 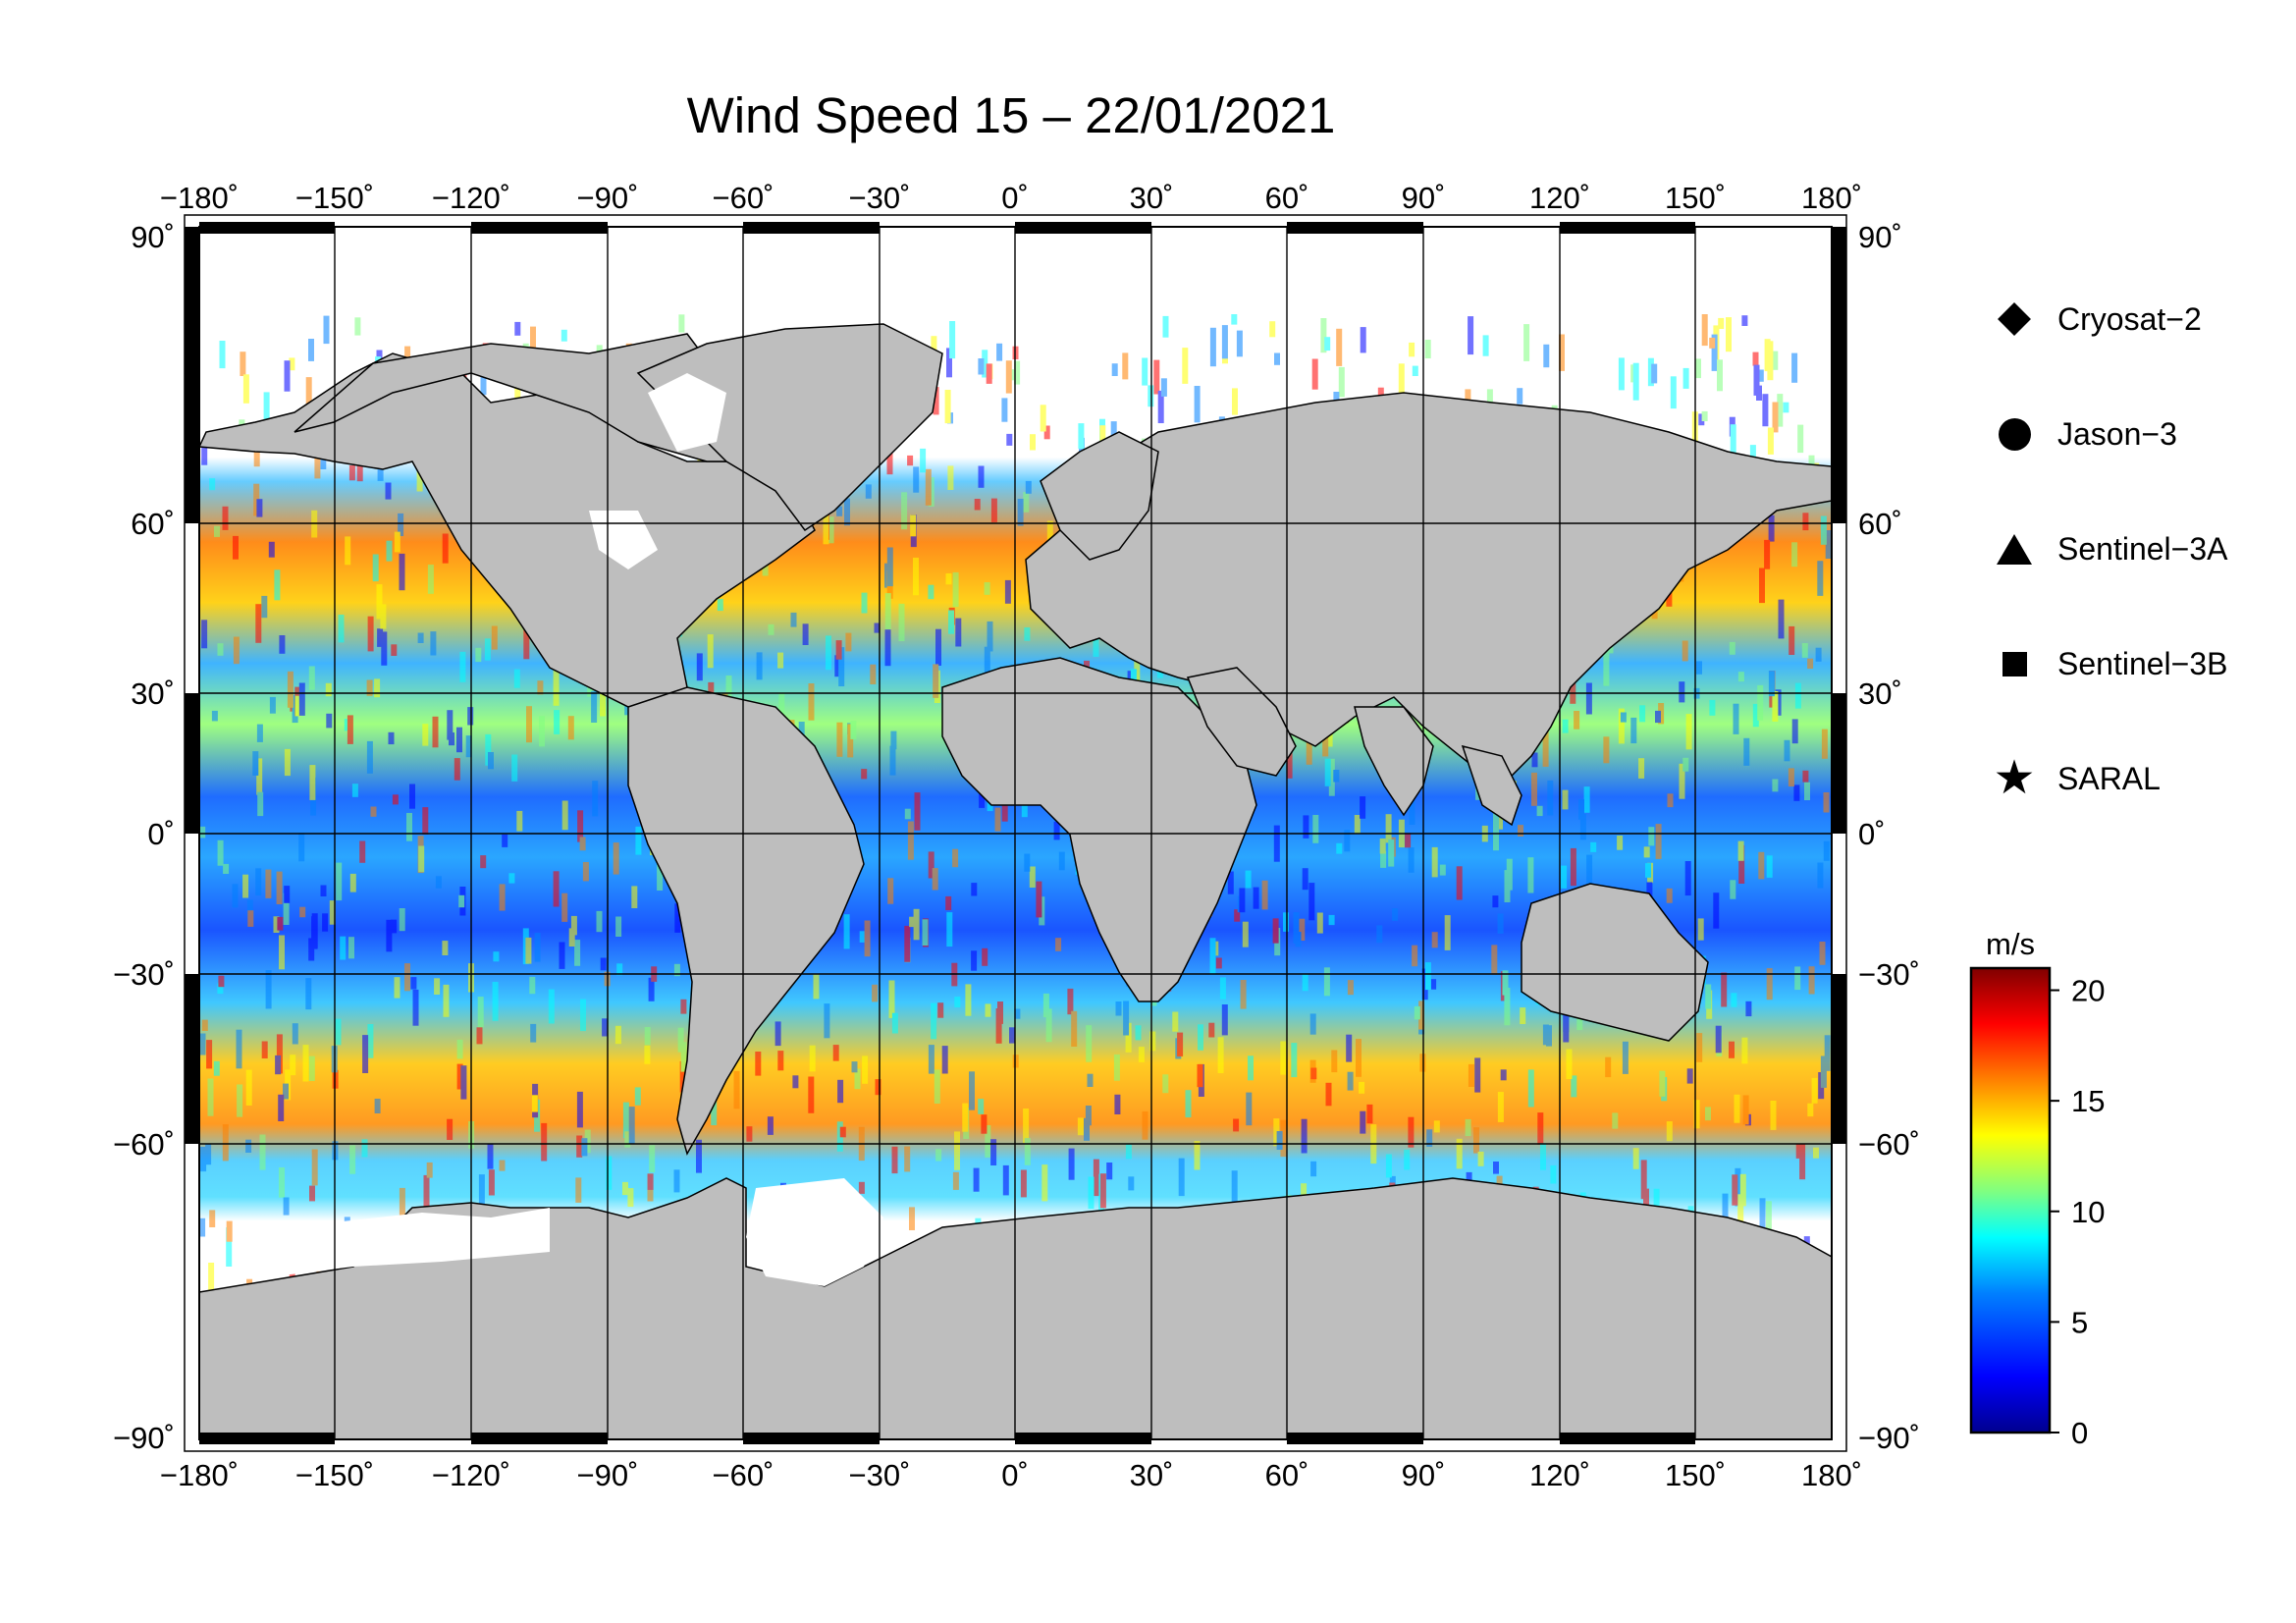 I want to click on lon-tick-top: 60˚, so click(x=1287, y=198).